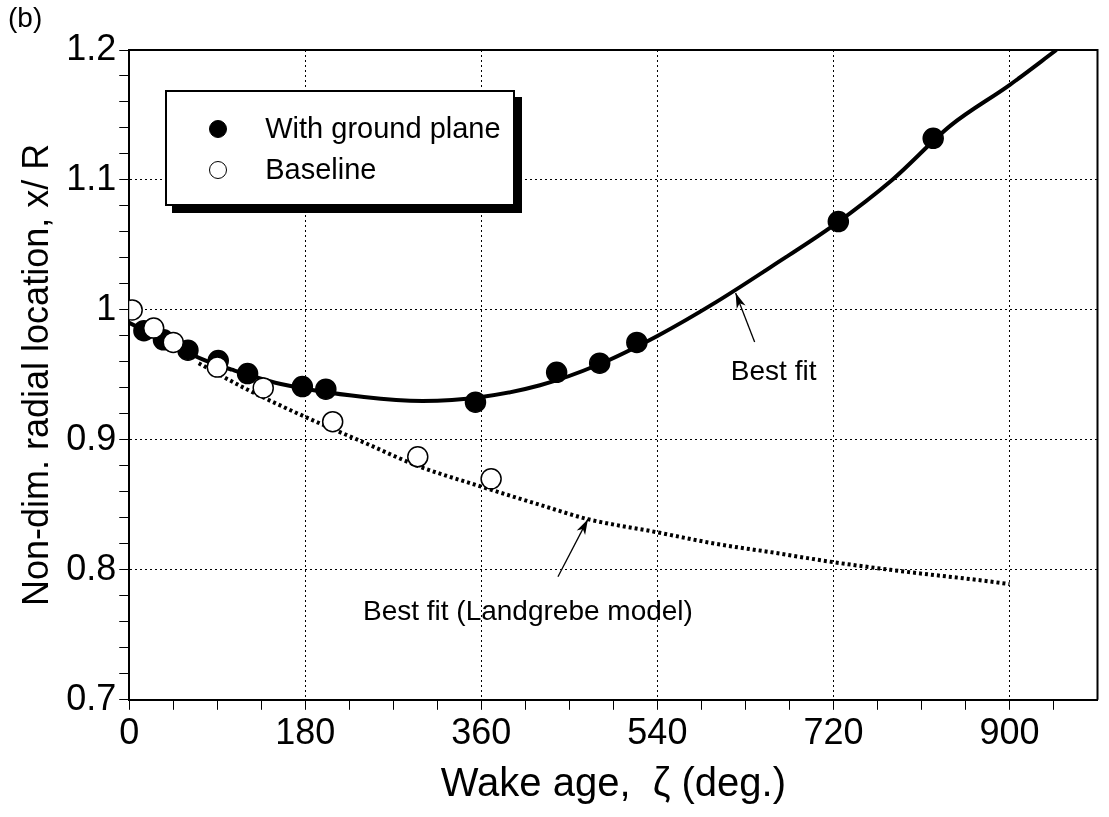 The height and width of the screenshot is (817, 1109). I want to click on y-axis-title: Non-dim. radial location, x/ R, so click(35, 374).